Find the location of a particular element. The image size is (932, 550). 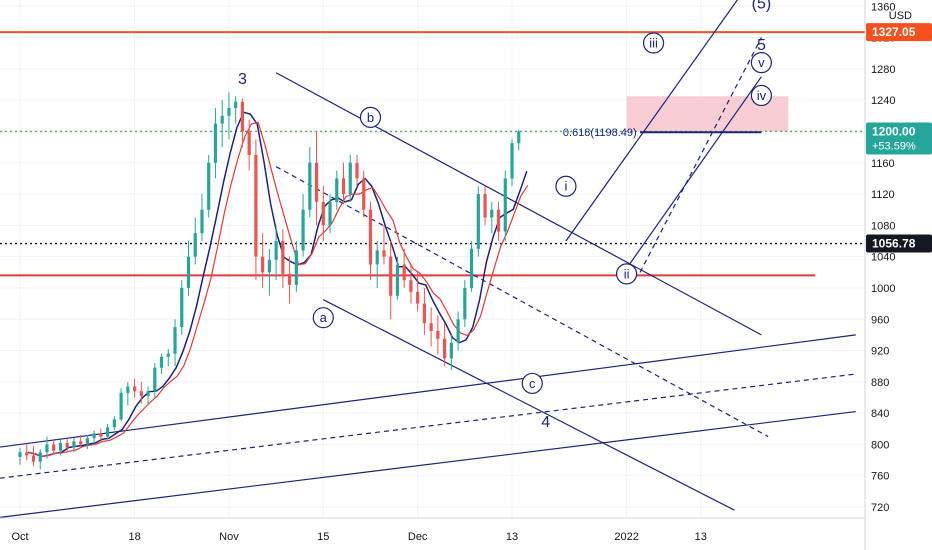

wave-label: c is located at coordinates (532, 383).